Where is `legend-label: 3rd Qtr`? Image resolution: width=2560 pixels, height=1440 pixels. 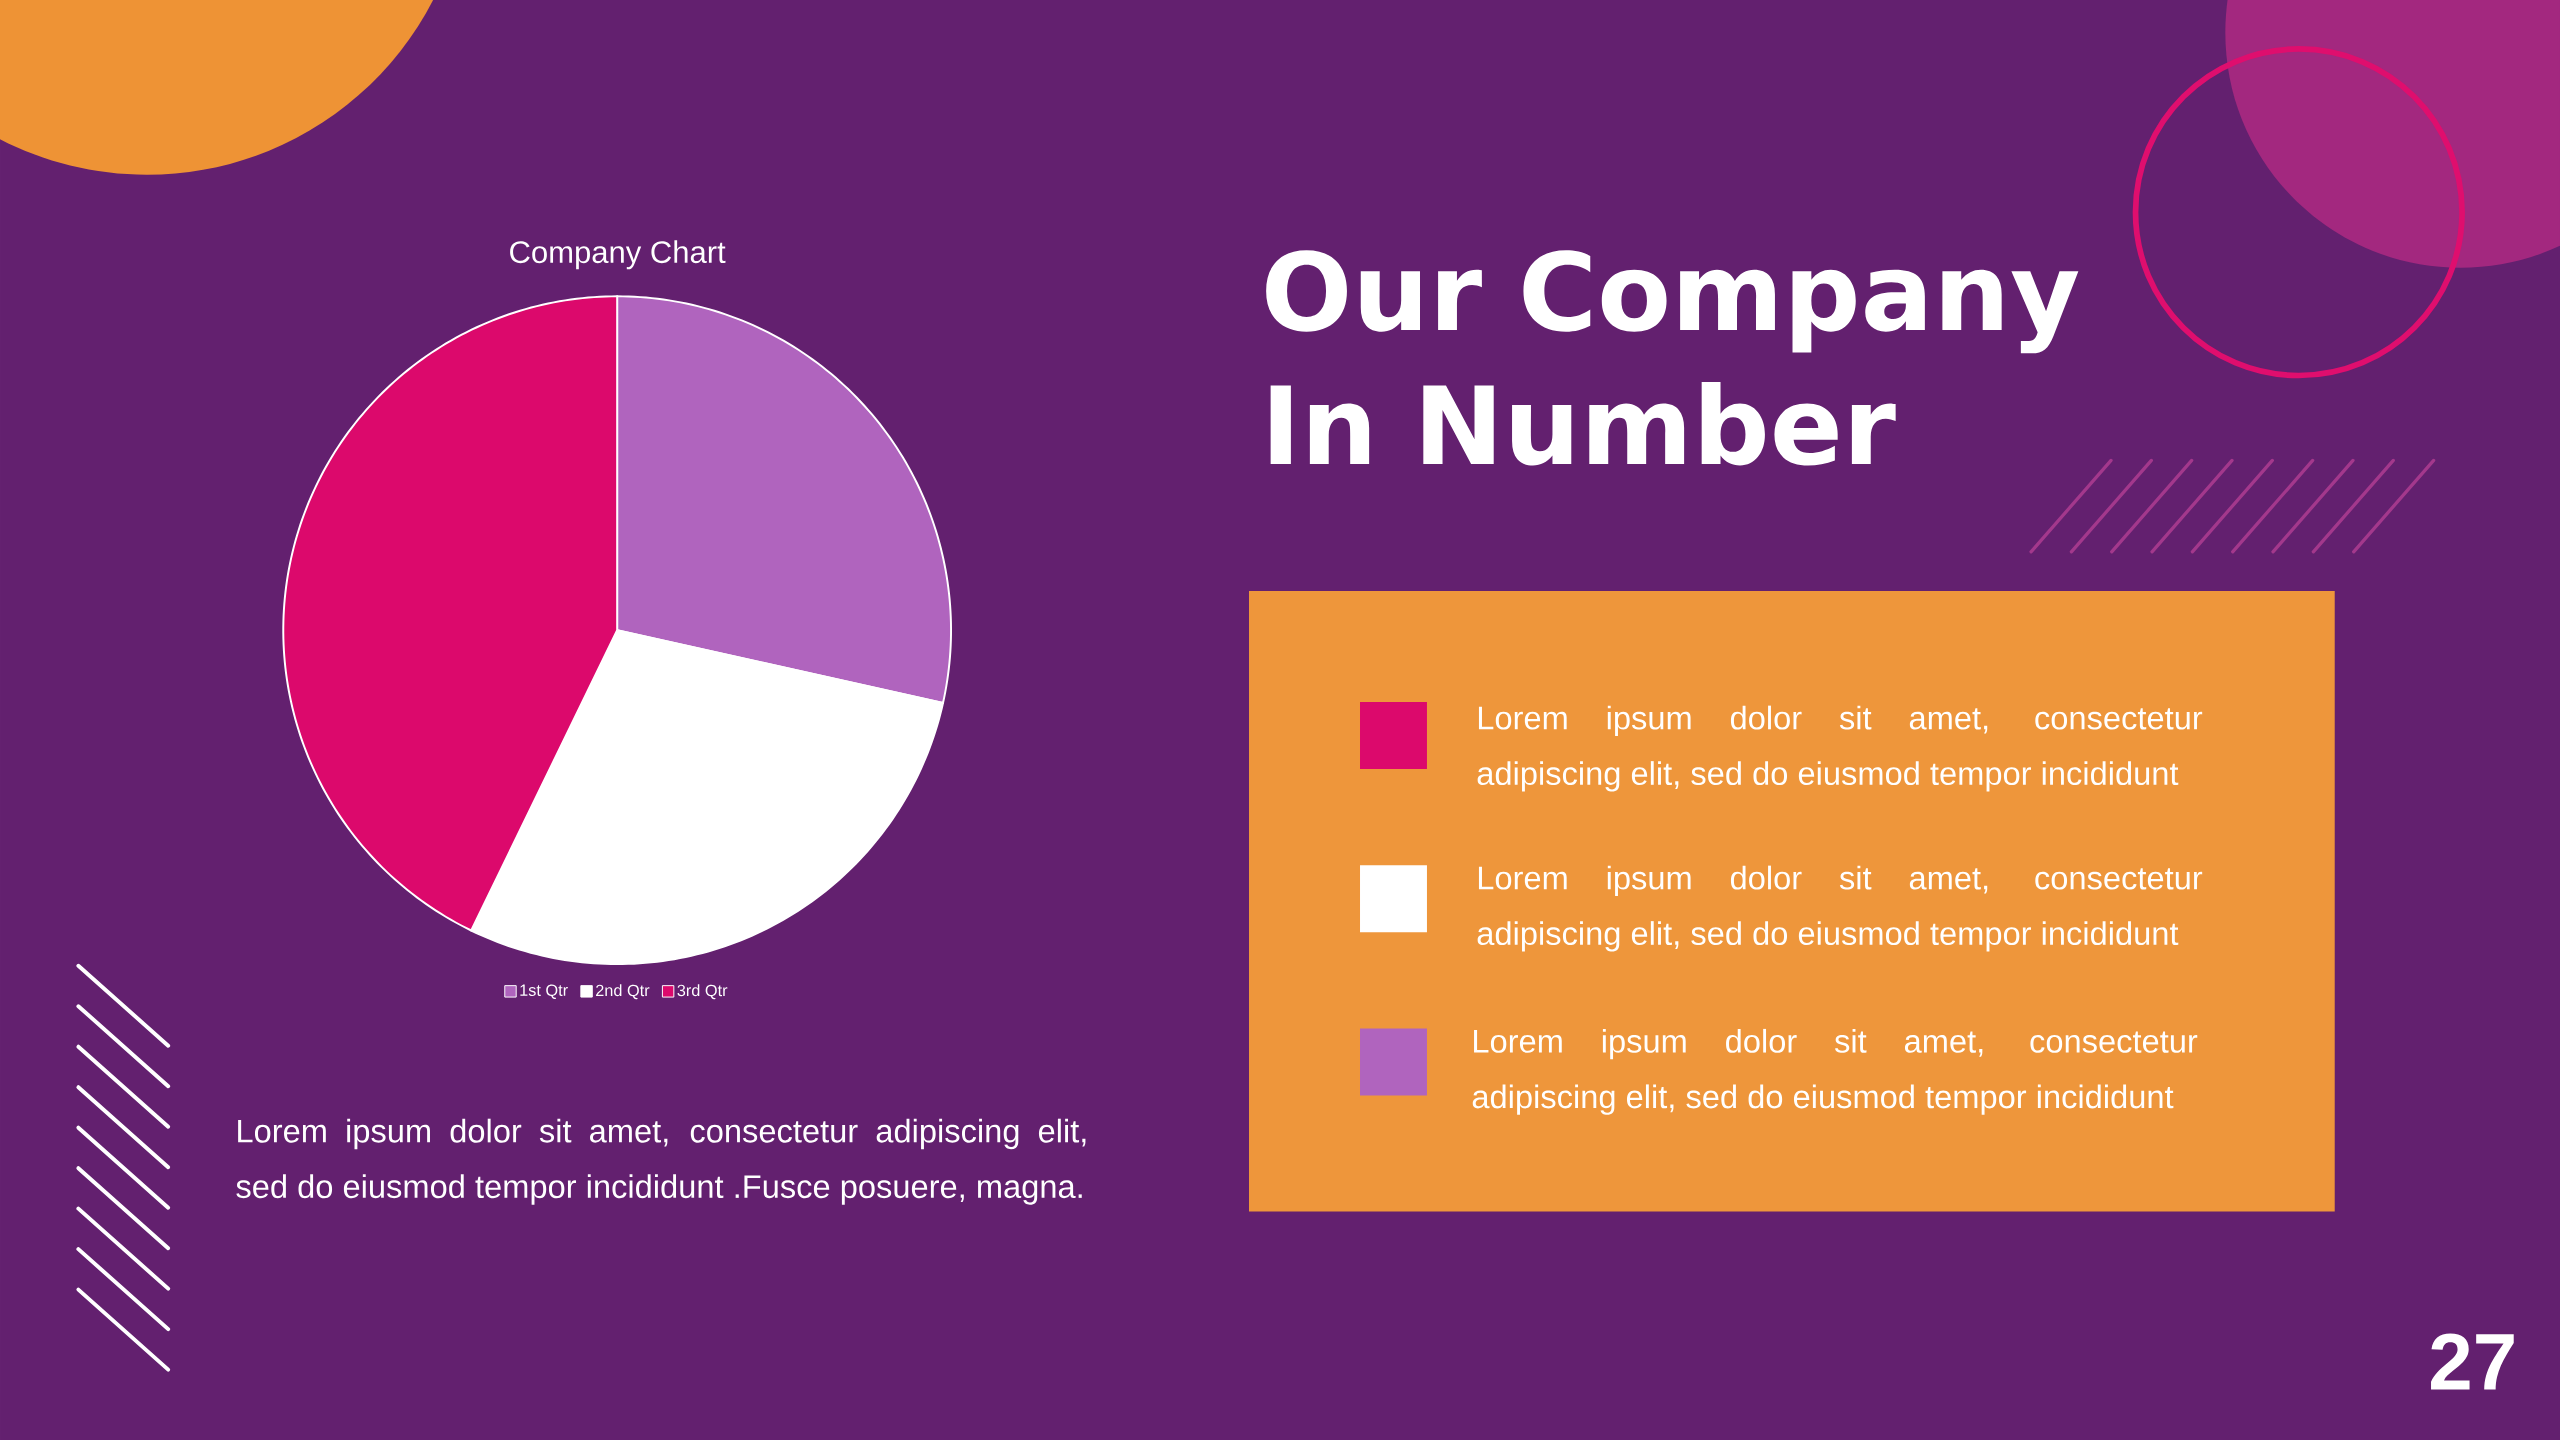 legend-label: 3rd Qtr is located at coordinates (702, 992).